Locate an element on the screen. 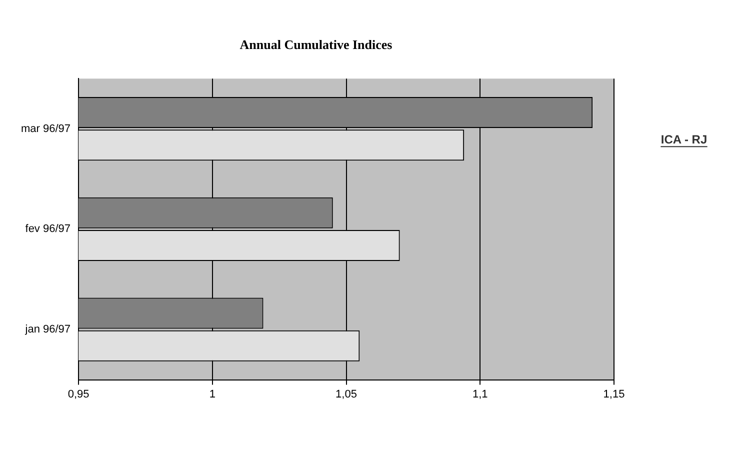 The image size is (752, 452). x-tick-label: 1 is located at coordinates (212, 394).